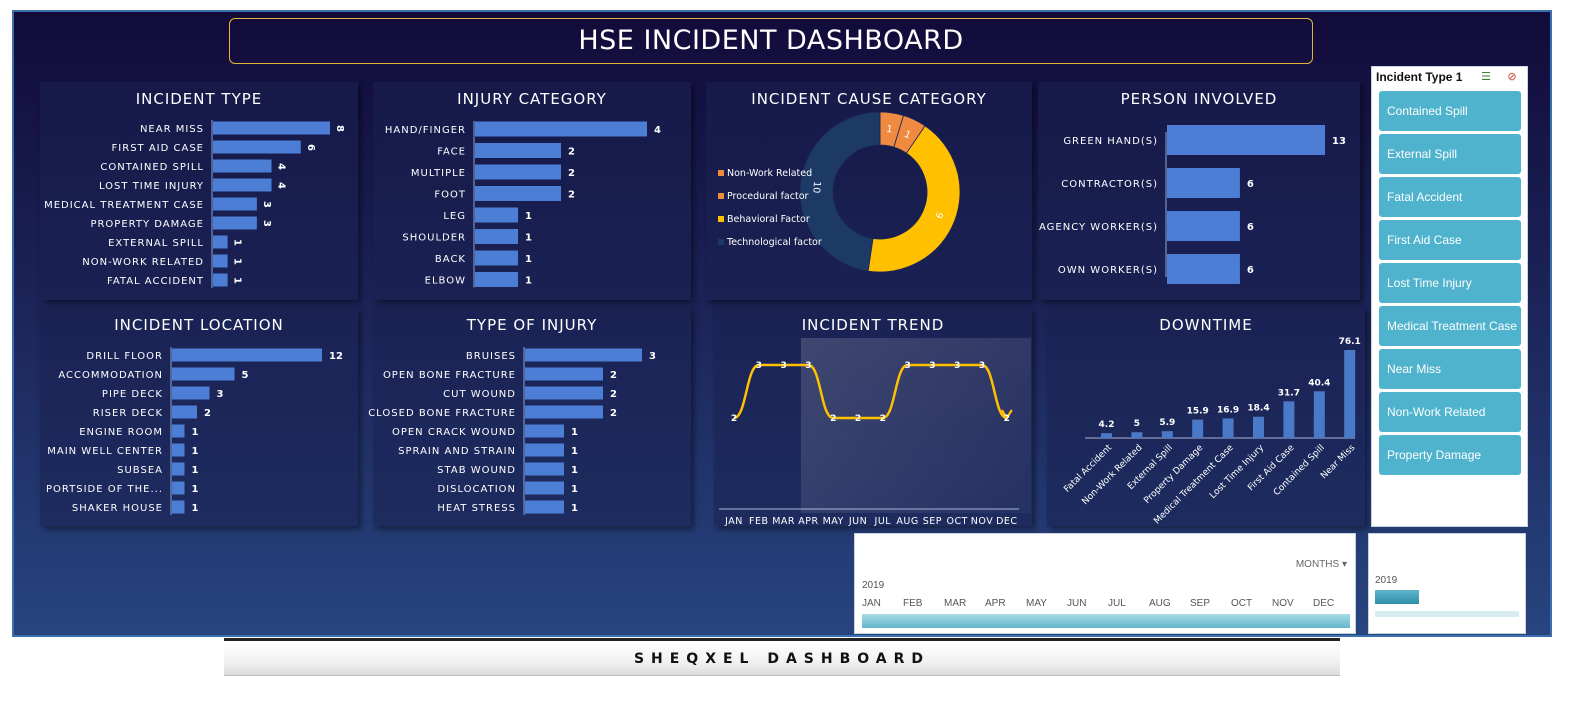  I want to click on legend-label: Procedural factor, so click(768, 196).